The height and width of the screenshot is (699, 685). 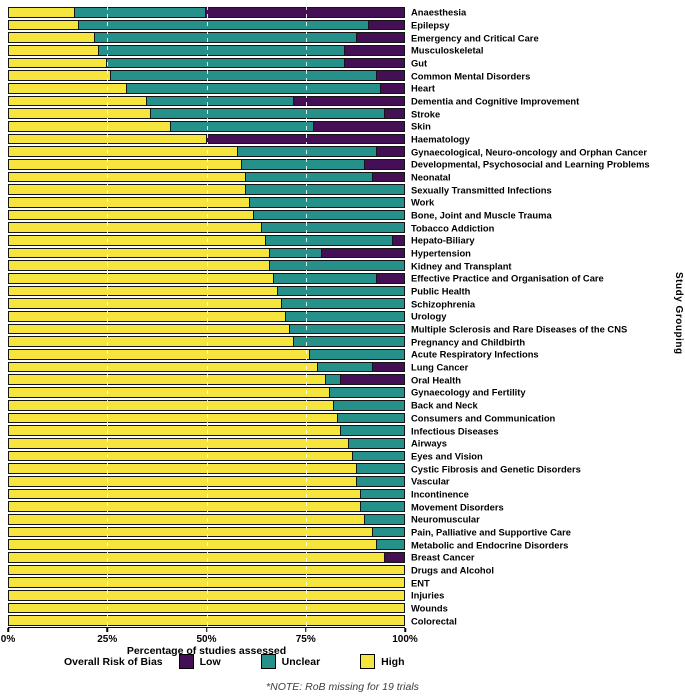 I want to click on category-label: Airways, so click(x=429, y=443).